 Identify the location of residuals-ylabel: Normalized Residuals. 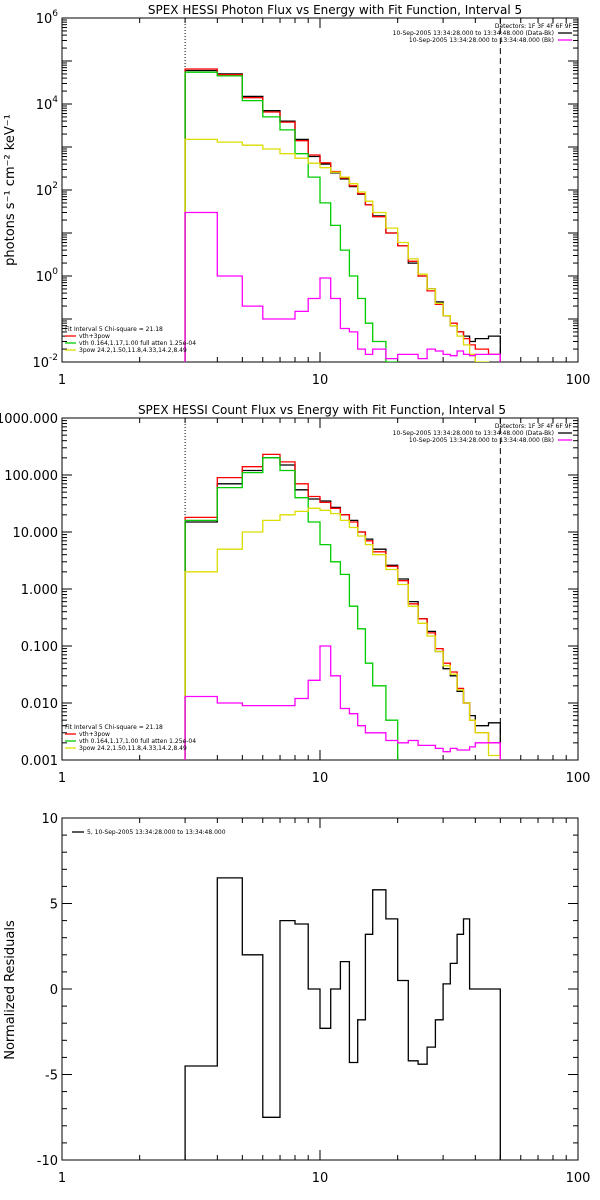
(10, 990).